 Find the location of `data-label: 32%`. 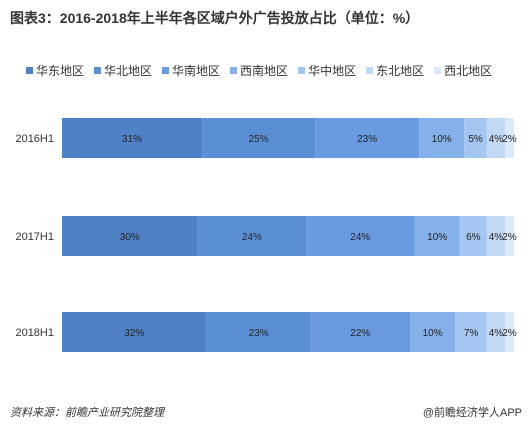

data-label: 32% is located at coordinates (134, 333).